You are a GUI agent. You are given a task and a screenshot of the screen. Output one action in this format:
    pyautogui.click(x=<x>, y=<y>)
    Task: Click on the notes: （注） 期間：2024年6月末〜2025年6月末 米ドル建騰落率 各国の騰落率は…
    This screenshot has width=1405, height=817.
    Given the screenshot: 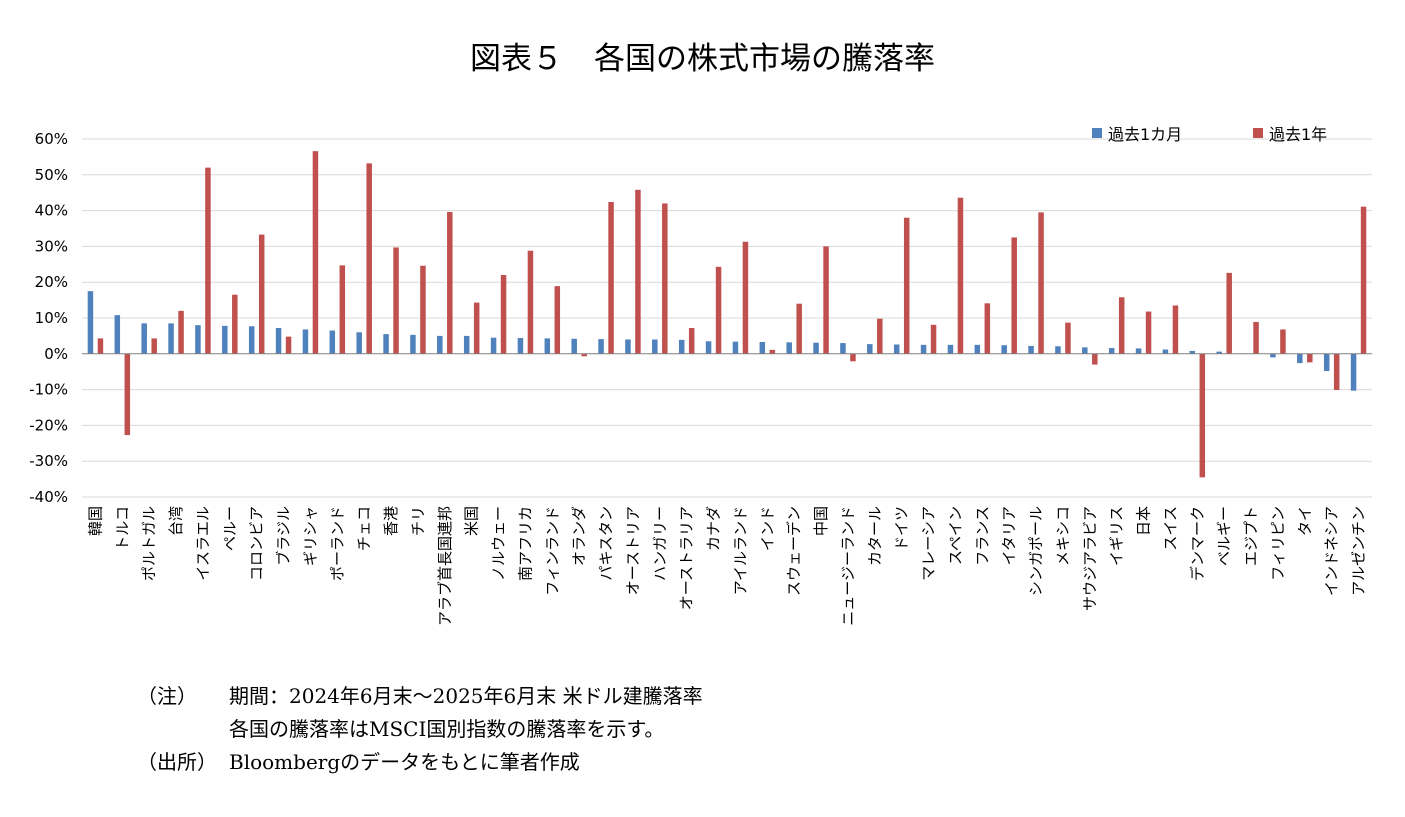 What is the action you would take?
    pyautogui.click(x=420, y=729)
    